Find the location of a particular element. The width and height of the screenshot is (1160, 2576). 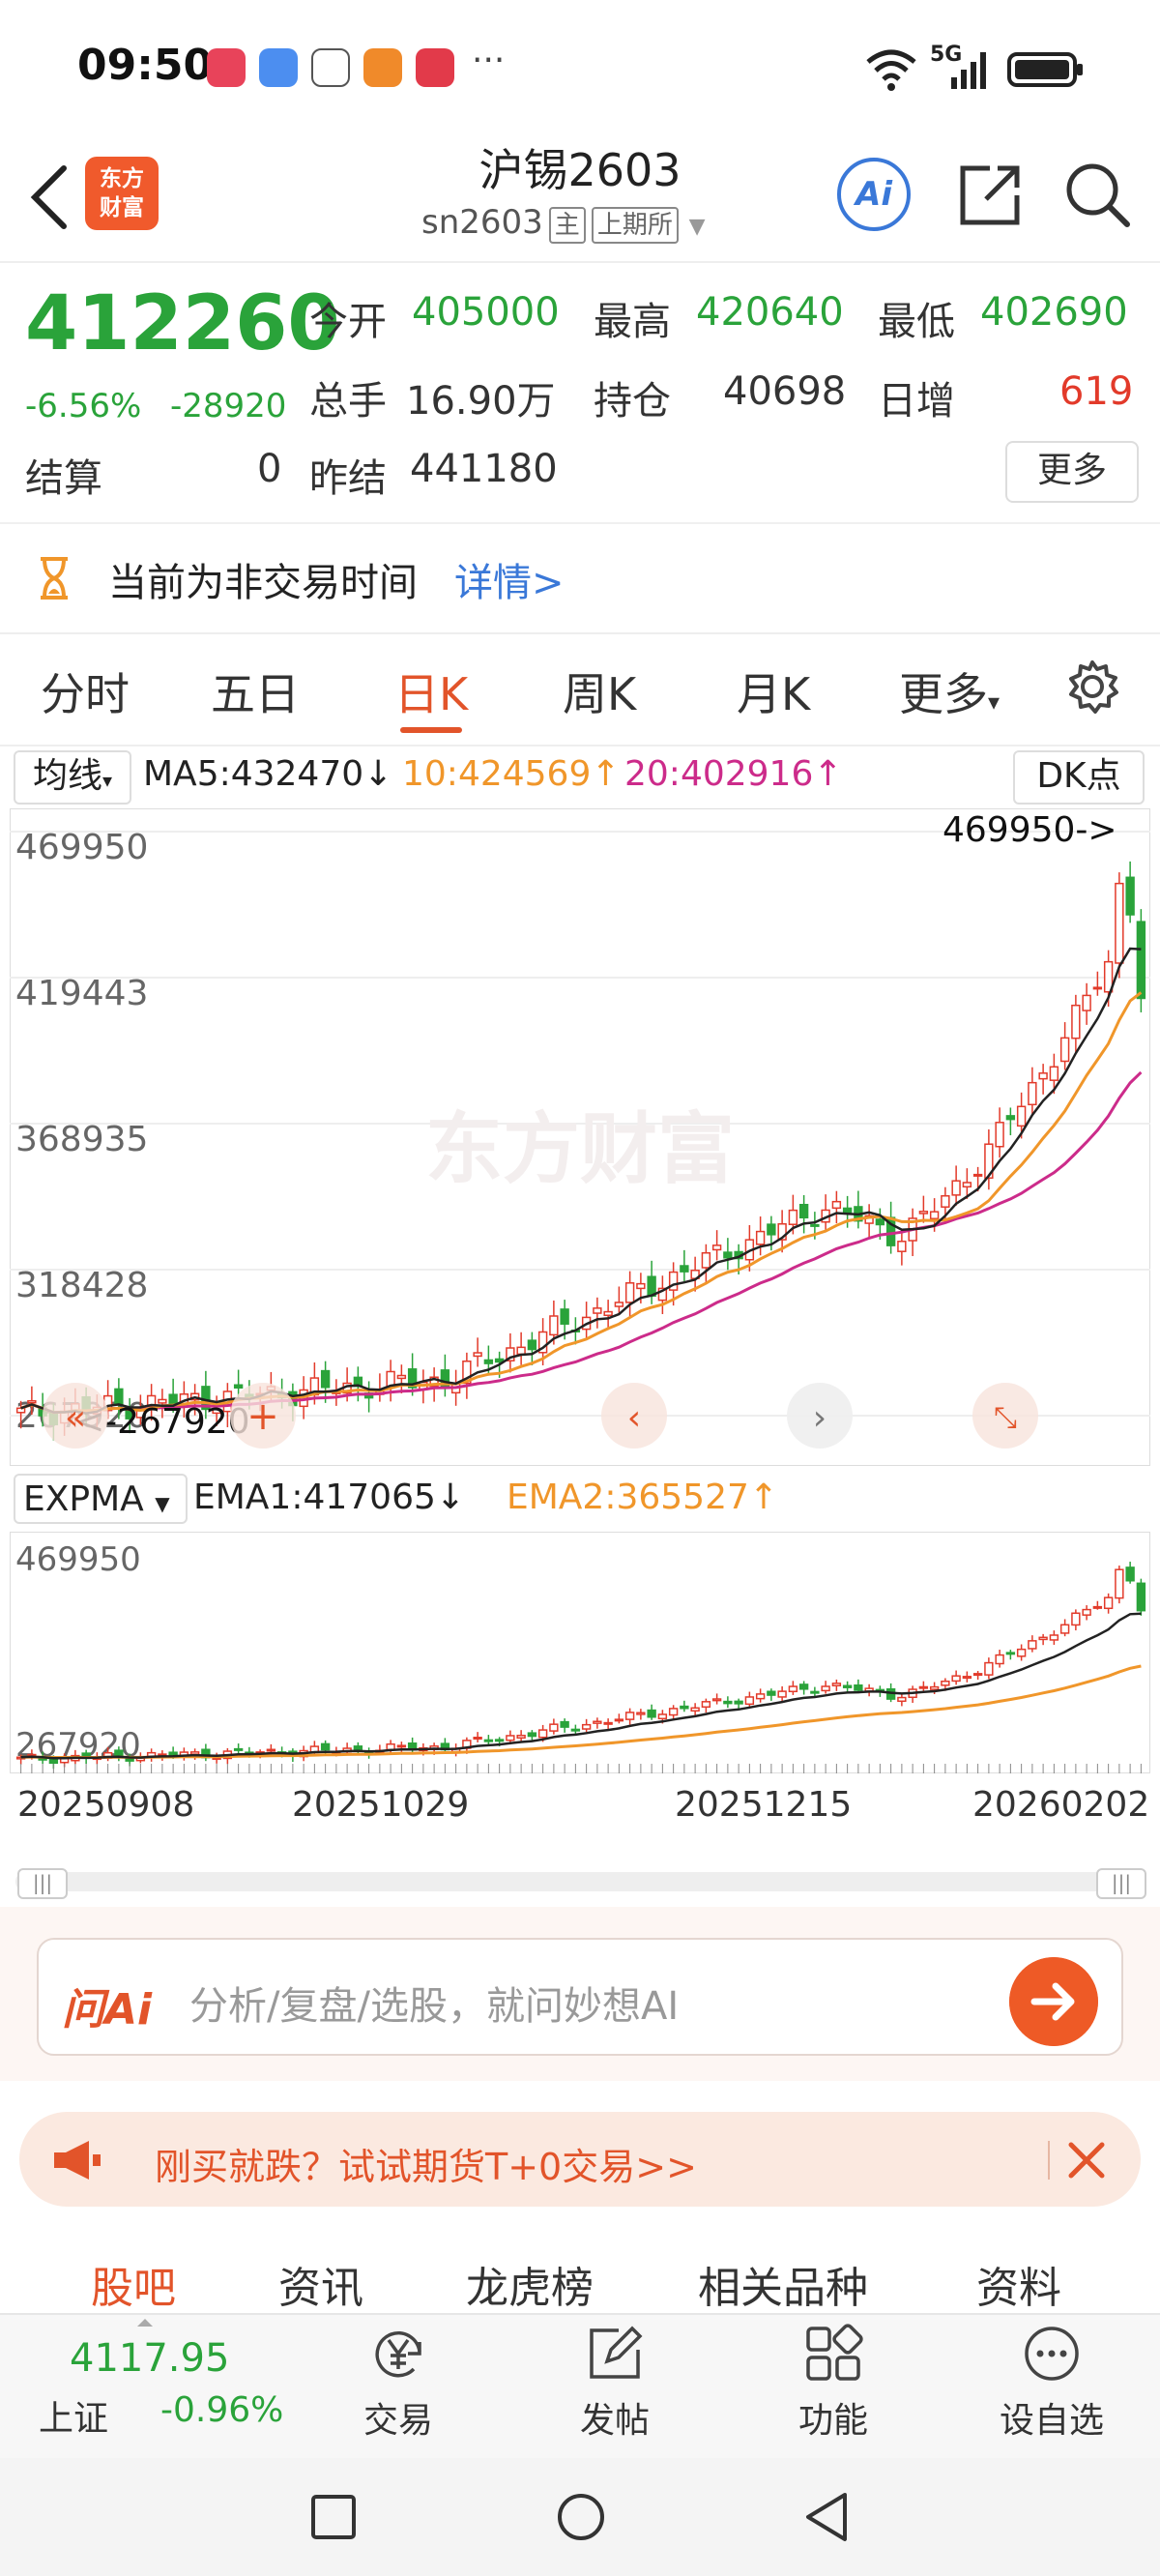

indicator-select-ma: 均线▾ is located at coordinates (72, 777).